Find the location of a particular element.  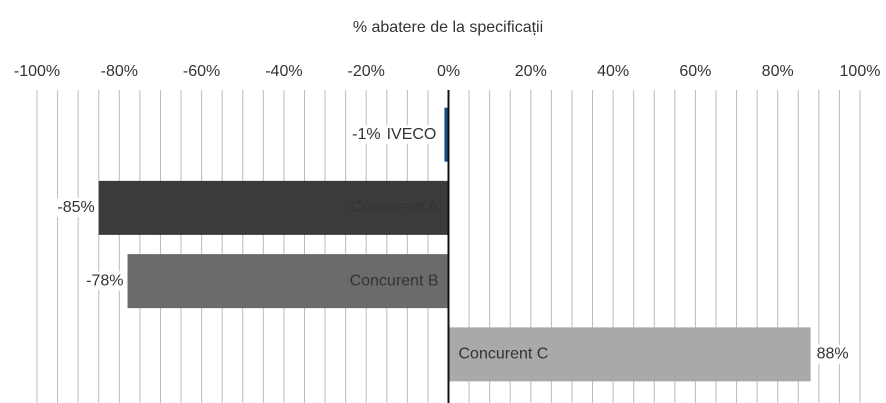

x-tick-label: 100% is located at coordinates (860, 71).